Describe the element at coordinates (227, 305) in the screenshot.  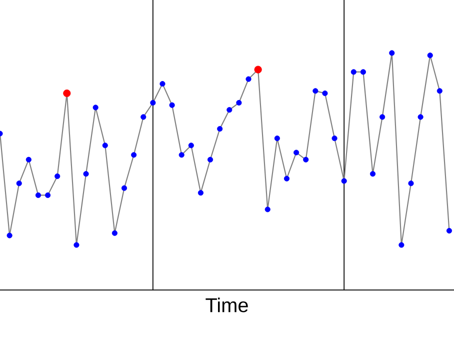
I see `x-axis-title: Time` at that location.